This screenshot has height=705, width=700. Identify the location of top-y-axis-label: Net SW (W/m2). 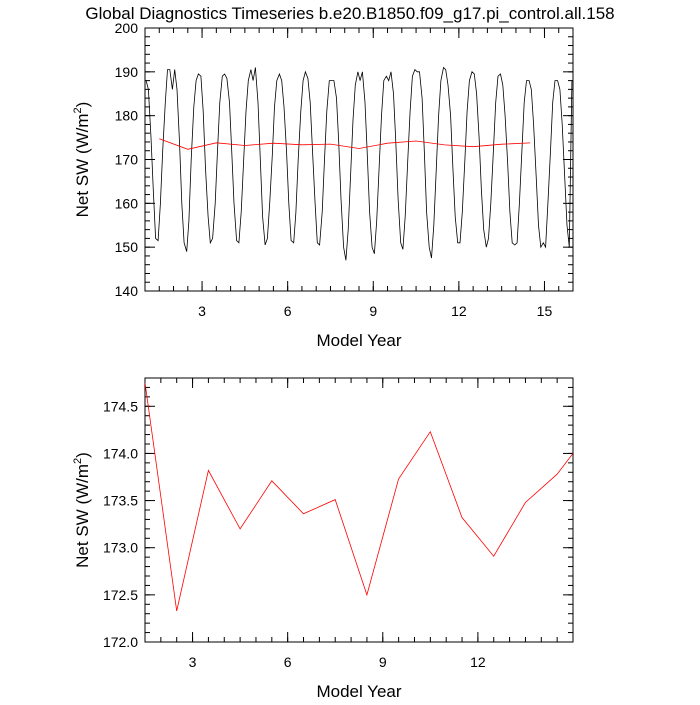
(82, 160).